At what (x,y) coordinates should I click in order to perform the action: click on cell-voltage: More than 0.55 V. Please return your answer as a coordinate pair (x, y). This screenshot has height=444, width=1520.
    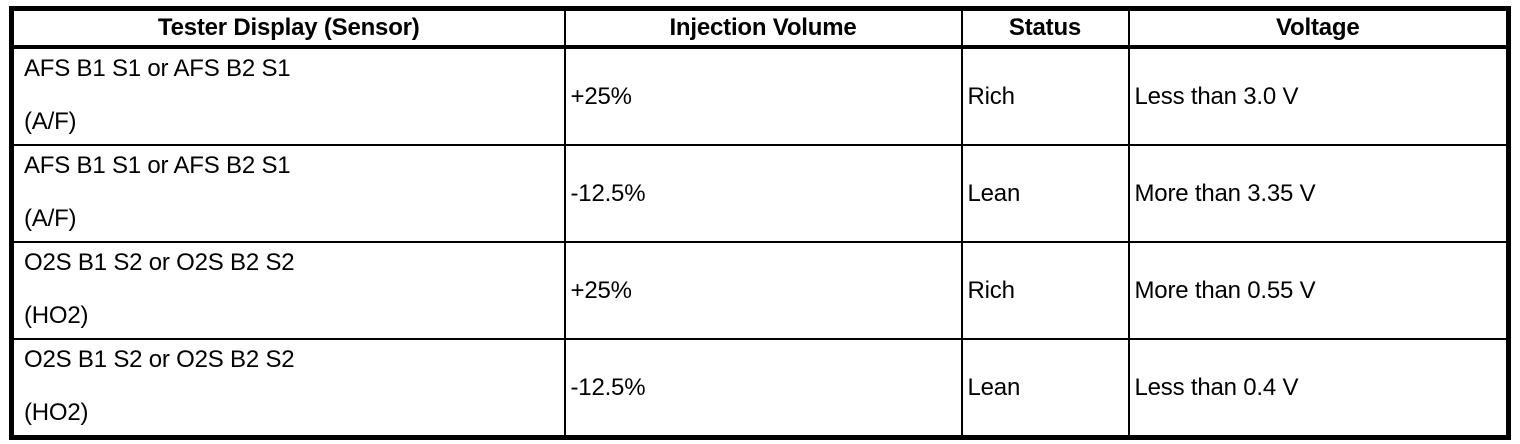
    Looking at the image, I should click on (1318, 290).